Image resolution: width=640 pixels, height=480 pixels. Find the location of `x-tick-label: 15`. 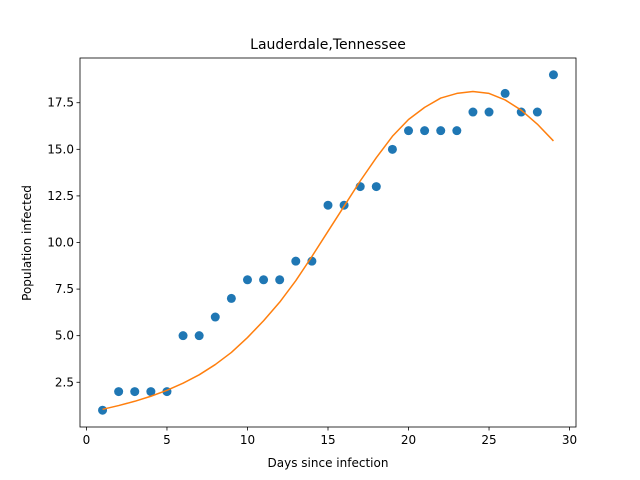

x-tick-label: 15 is located at coordinates (327, 440).